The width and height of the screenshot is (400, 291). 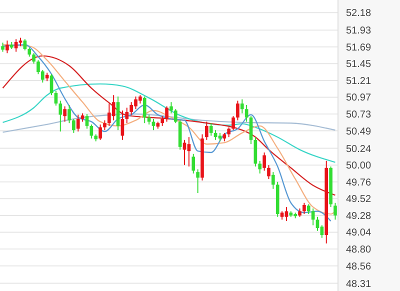 I want to click on y-tick-label: 52.18, so click(x=359, y=14).